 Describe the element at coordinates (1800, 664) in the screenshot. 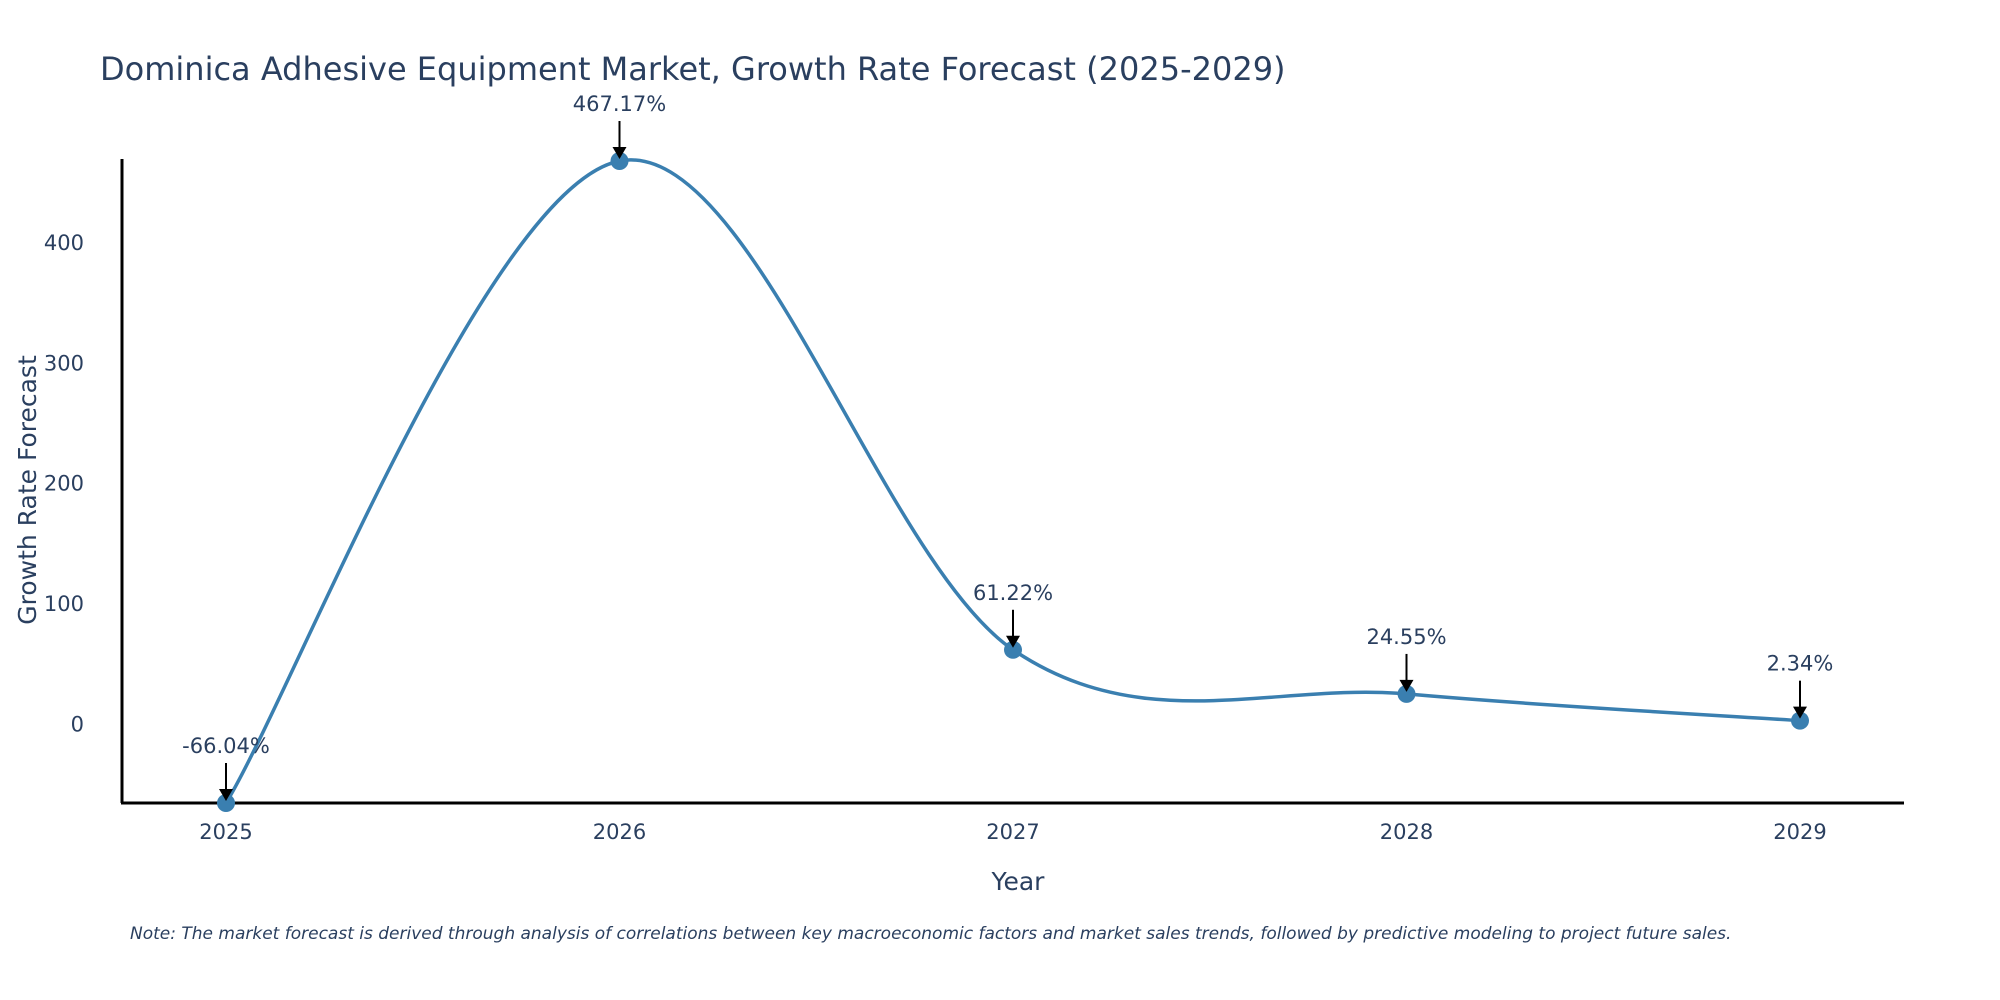

I see `data-label: 2.34%` at that location.